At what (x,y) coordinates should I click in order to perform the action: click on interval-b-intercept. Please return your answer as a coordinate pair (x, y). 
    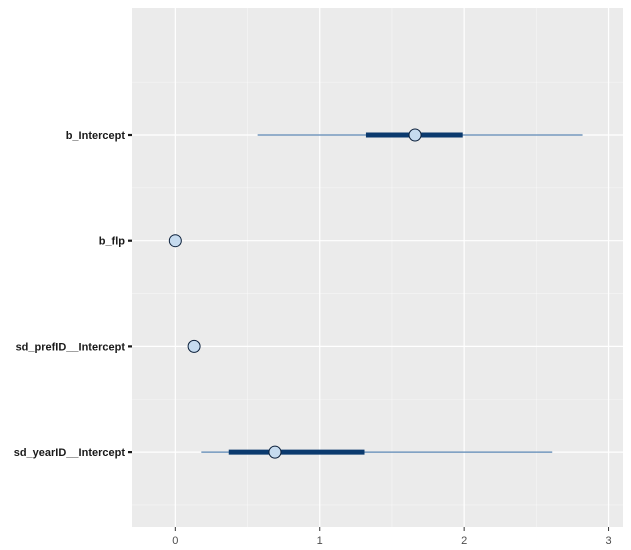
    Looking at the image, I should click on (420, 135).